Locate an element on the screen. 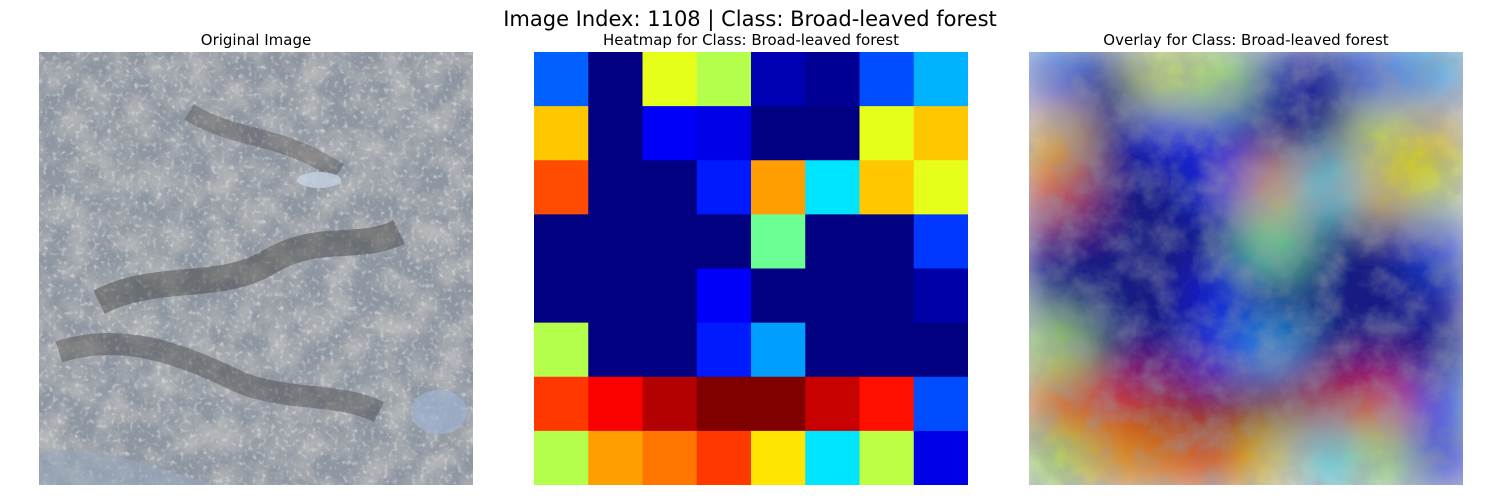 This screenshot has width=1500, height=500. original-image-title: Original Image is located at coordinates (256, 40).